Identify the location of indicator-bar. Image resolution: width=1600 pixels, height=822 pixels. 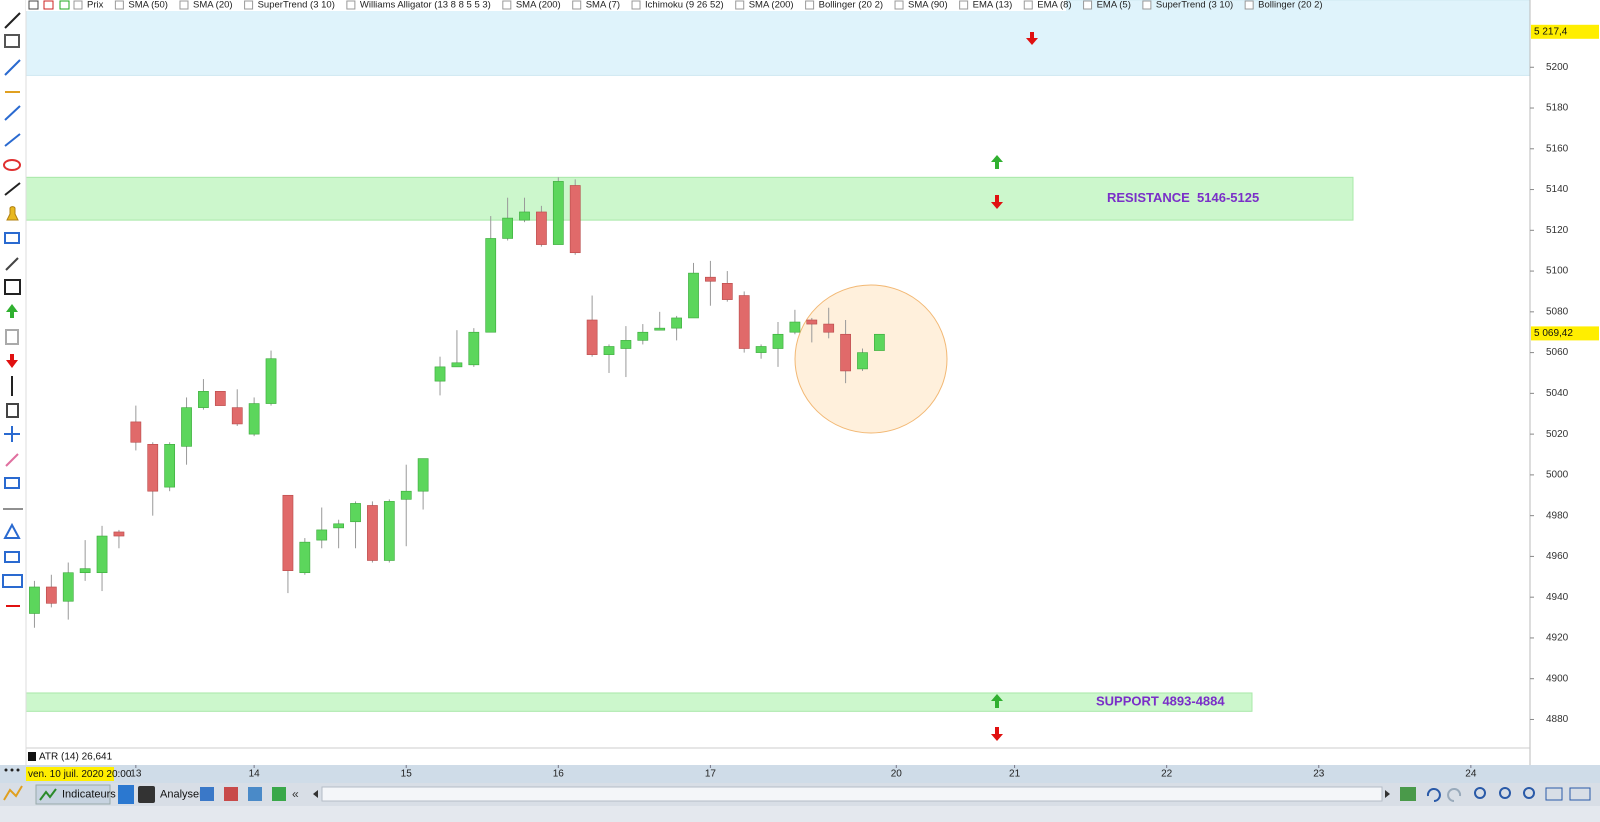
(546, 5).